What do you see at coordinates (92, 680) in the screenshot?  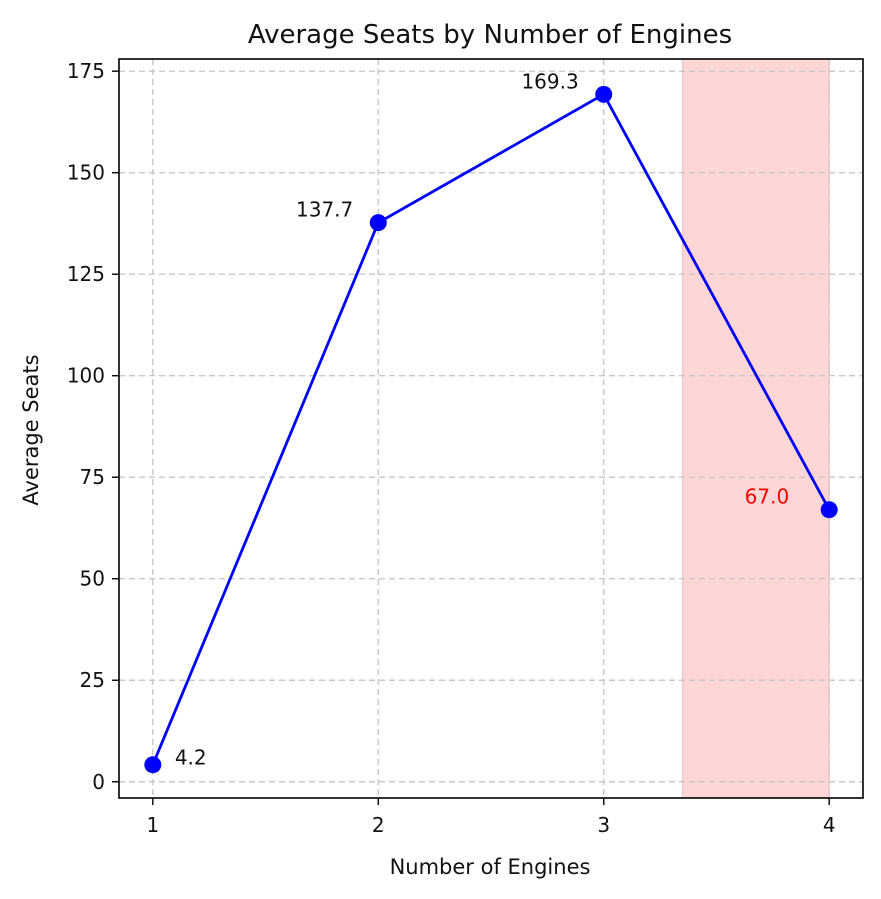 I see `y-tick-label: 25` at bounding box center [92, 680].